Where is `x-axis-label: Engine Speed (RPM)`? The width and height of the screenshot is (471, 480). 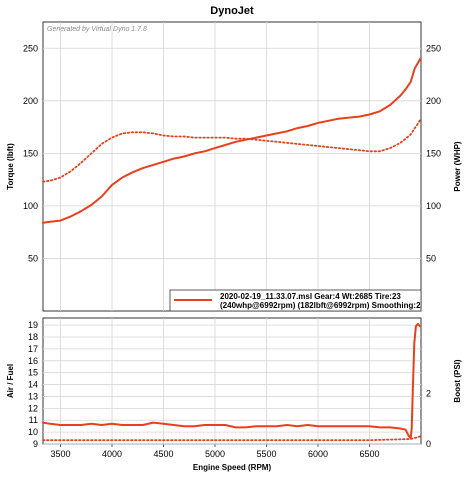
x-axis-label: Engine Speed (RPM) is located at coordinates (232, 467).